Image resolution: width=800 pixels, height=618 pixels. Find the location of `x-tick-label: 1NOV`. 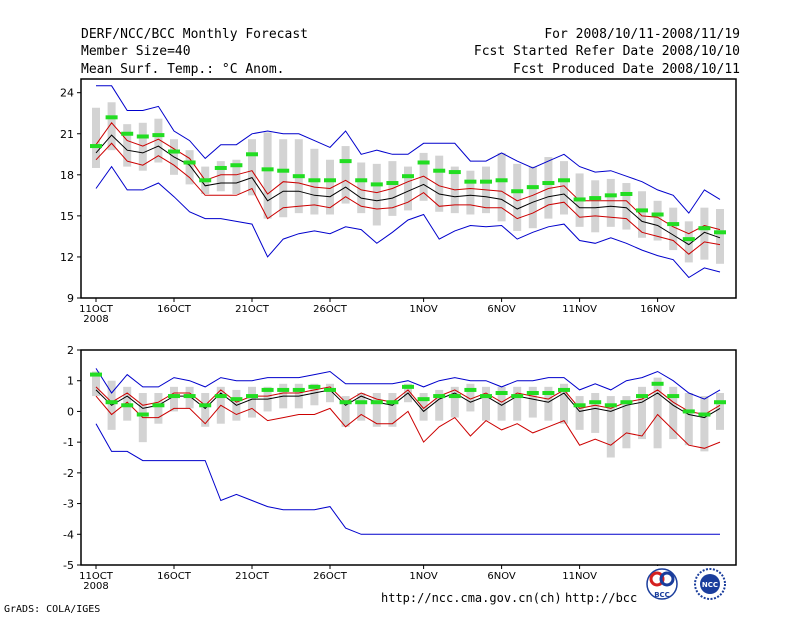

x-tick-label: 1NOV is located at coordinates (423, 309).